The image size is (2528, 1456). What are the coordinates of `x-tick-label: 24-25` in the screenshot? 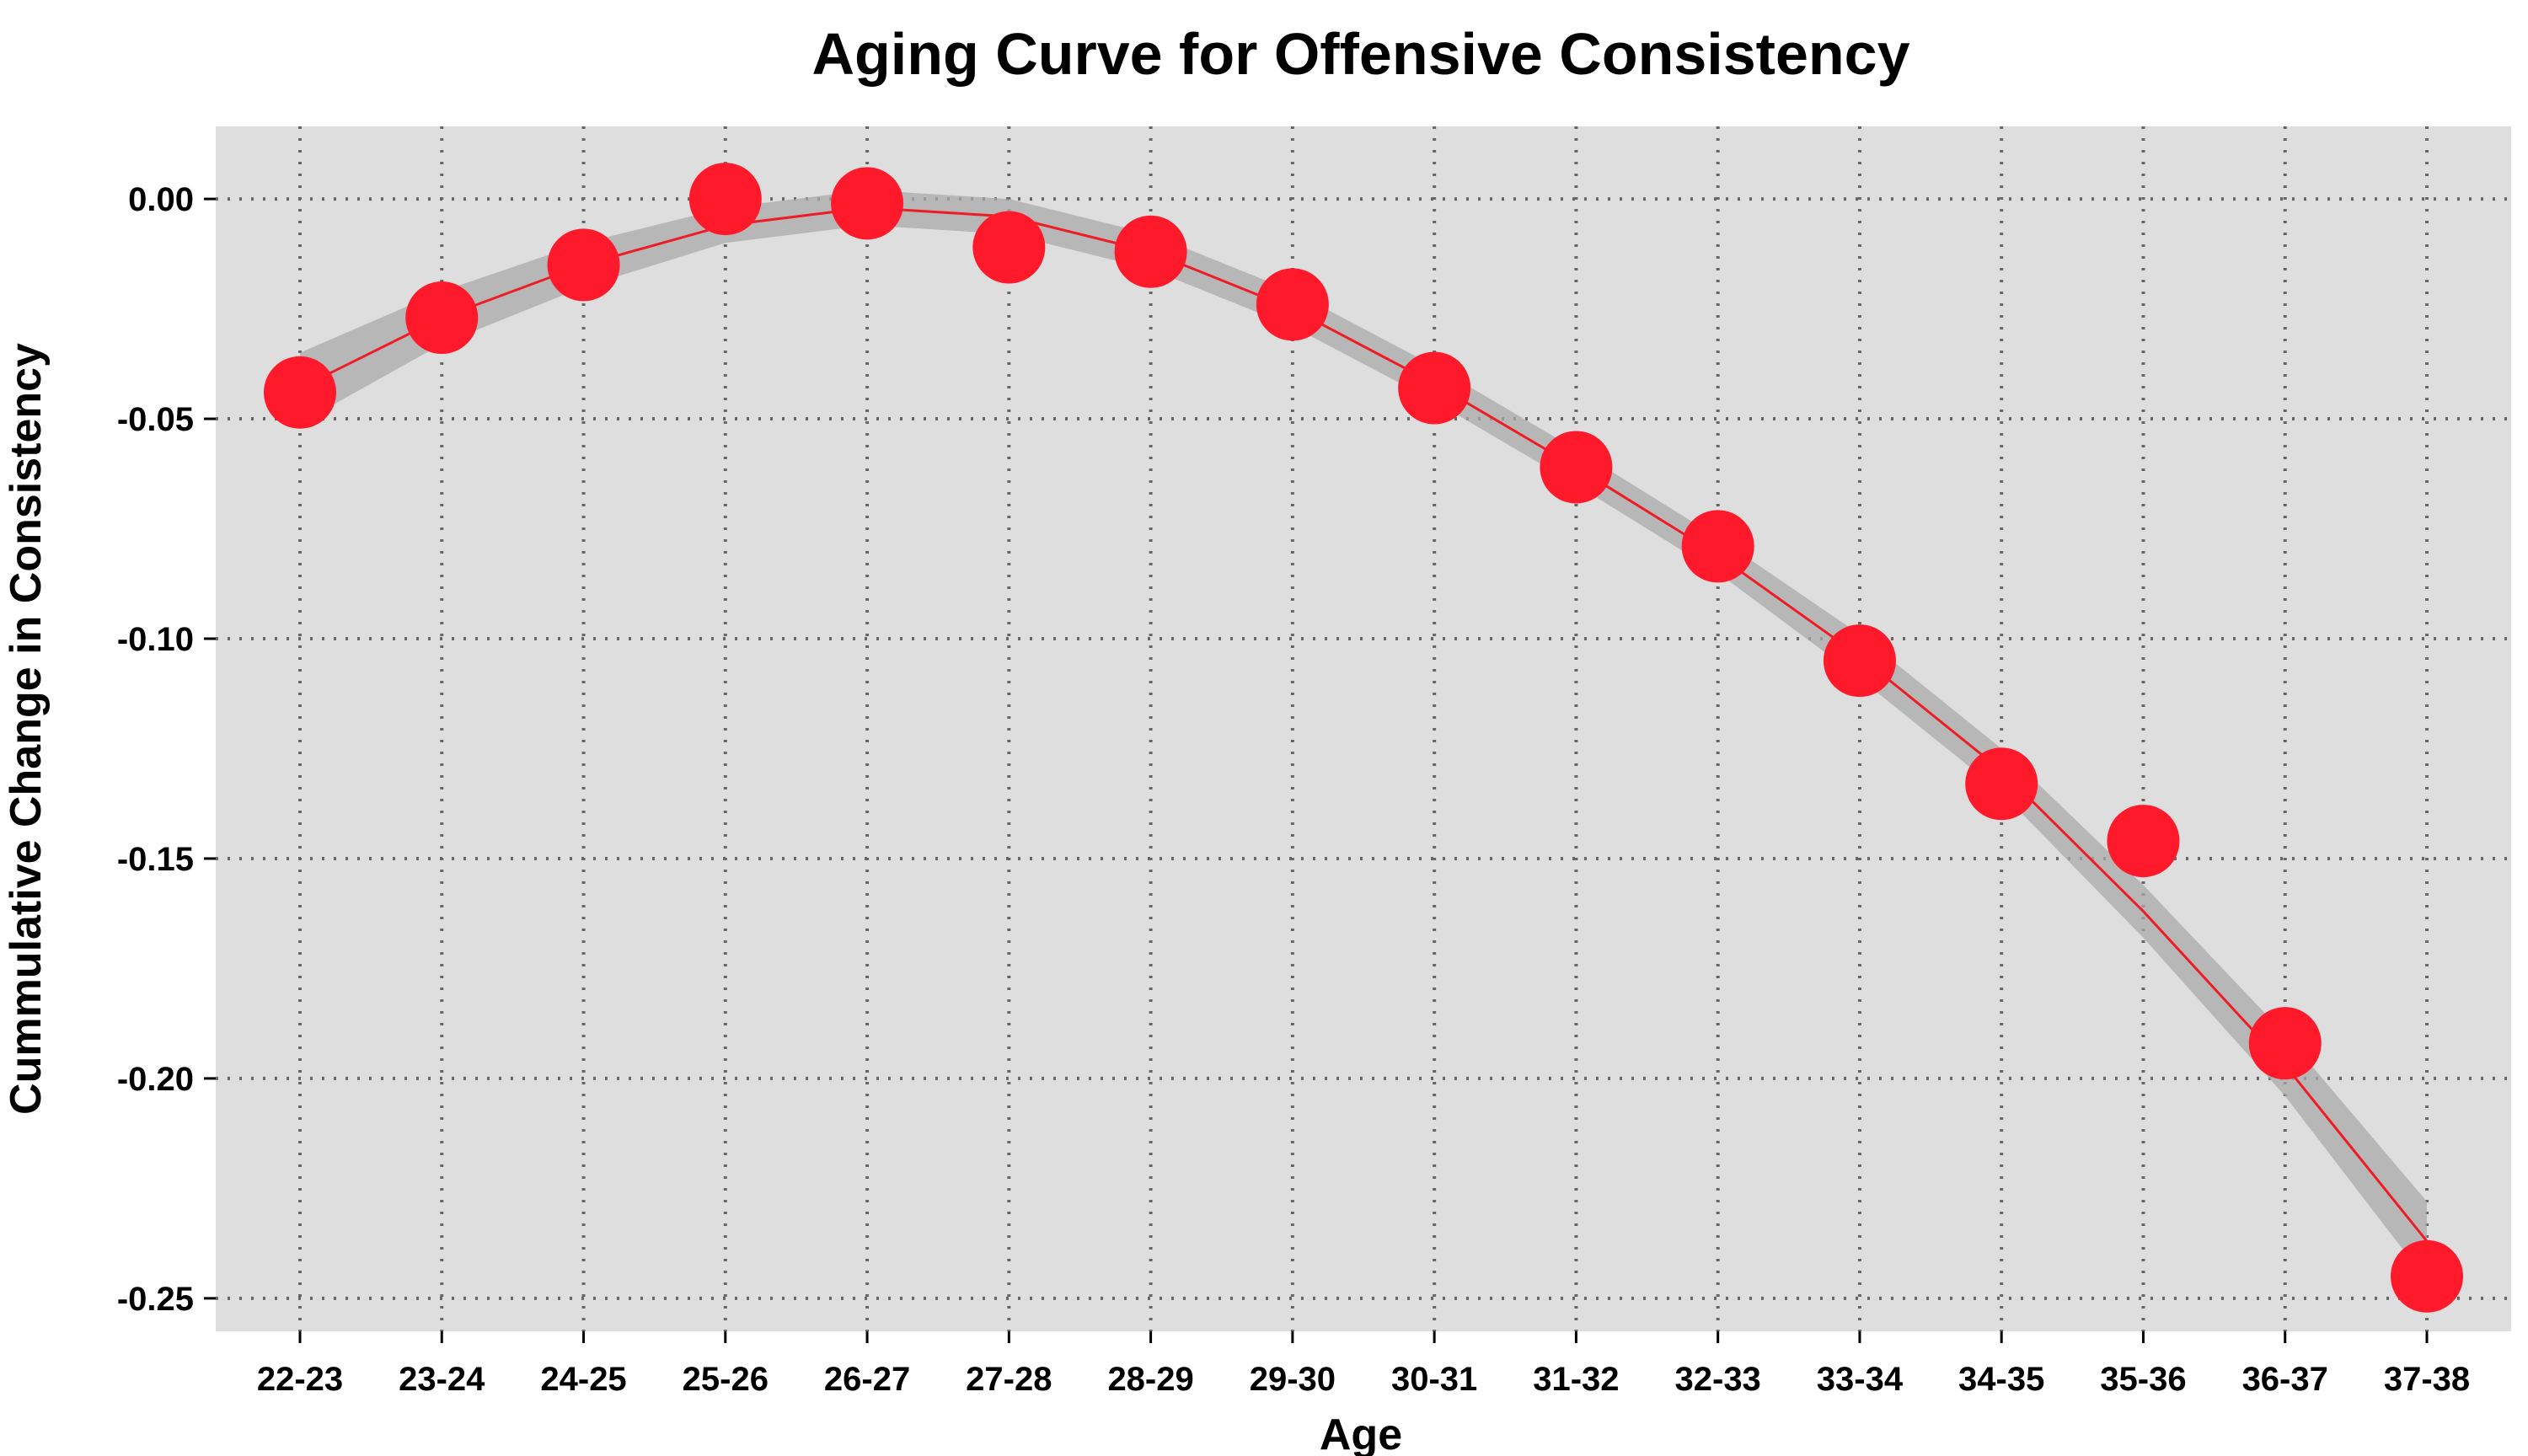 It's located at (583, 1379).